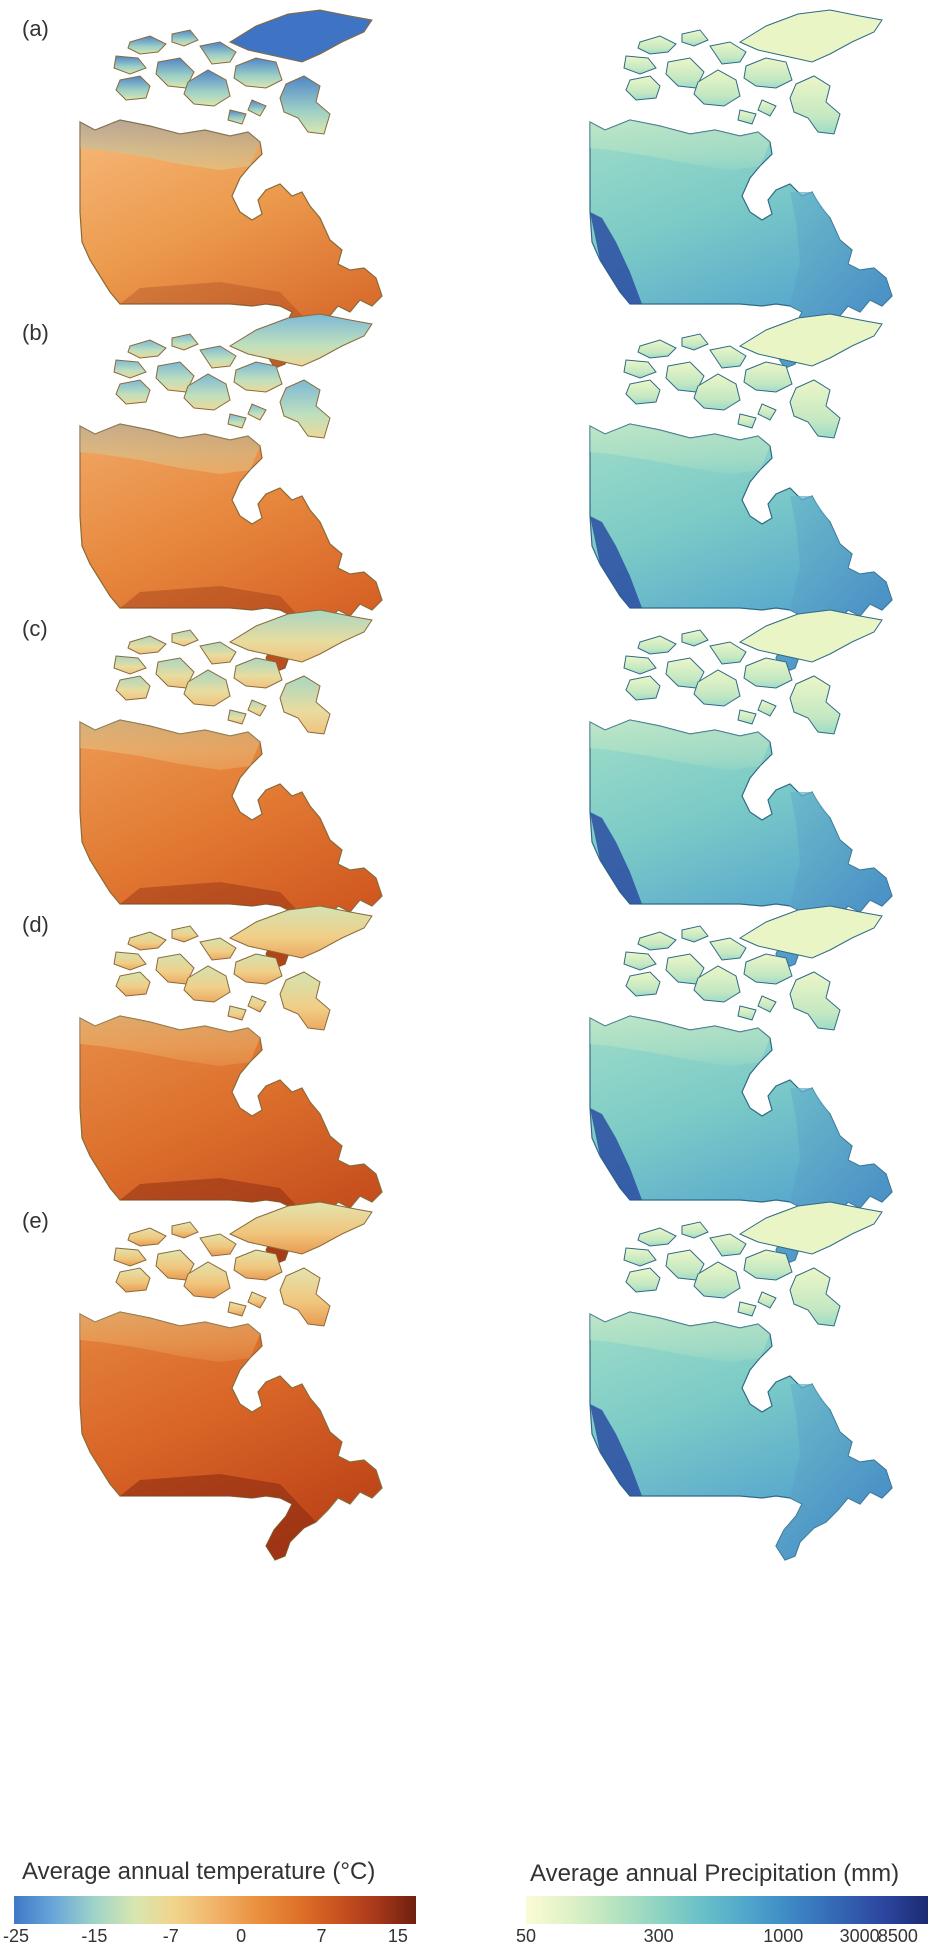 This screenshot has height=1947, width=950. What do you see at coordinates (35, 924) in the screenshot?
I see `panel-label: (d)` at bounding box center [35, 924].